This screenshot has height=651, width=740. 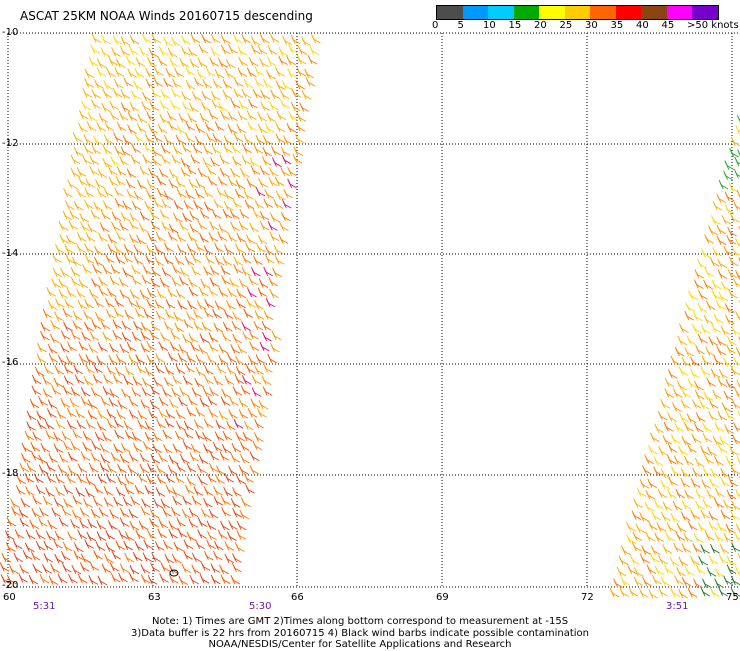 What do you see at coordinates (10, 32) in the screenshot?
I see `lat-label: -10` at bounding box center [10, 32].